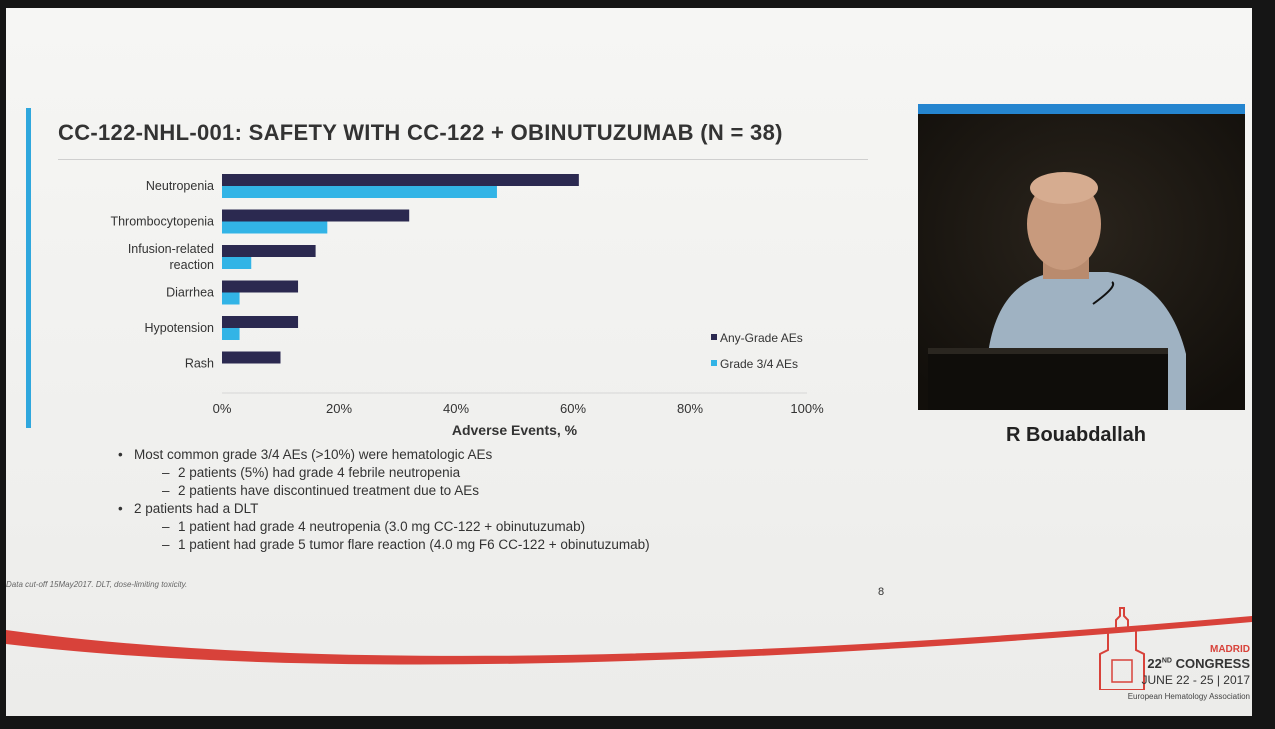 The image size is (1275, 729). Describe the element at coordinates (1081, 262) in the screenshot. I see `speaker-figure` at that location.